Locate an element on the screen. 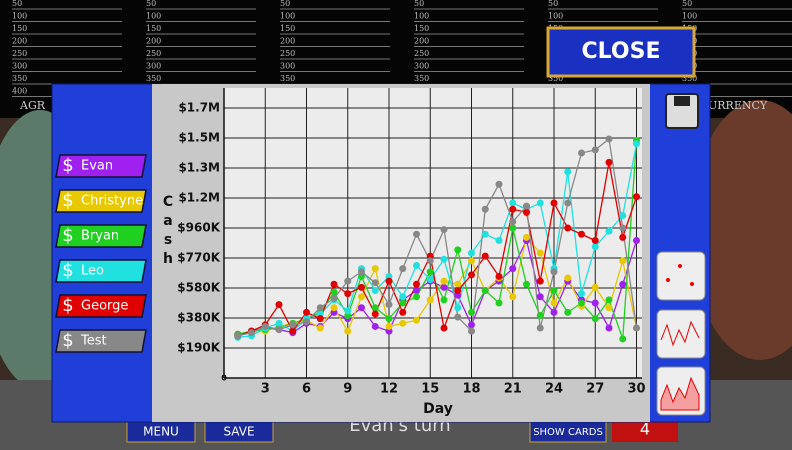 This screenshot has width=792, height=450. menu-label: MENU is located at coordinates (161, 432).